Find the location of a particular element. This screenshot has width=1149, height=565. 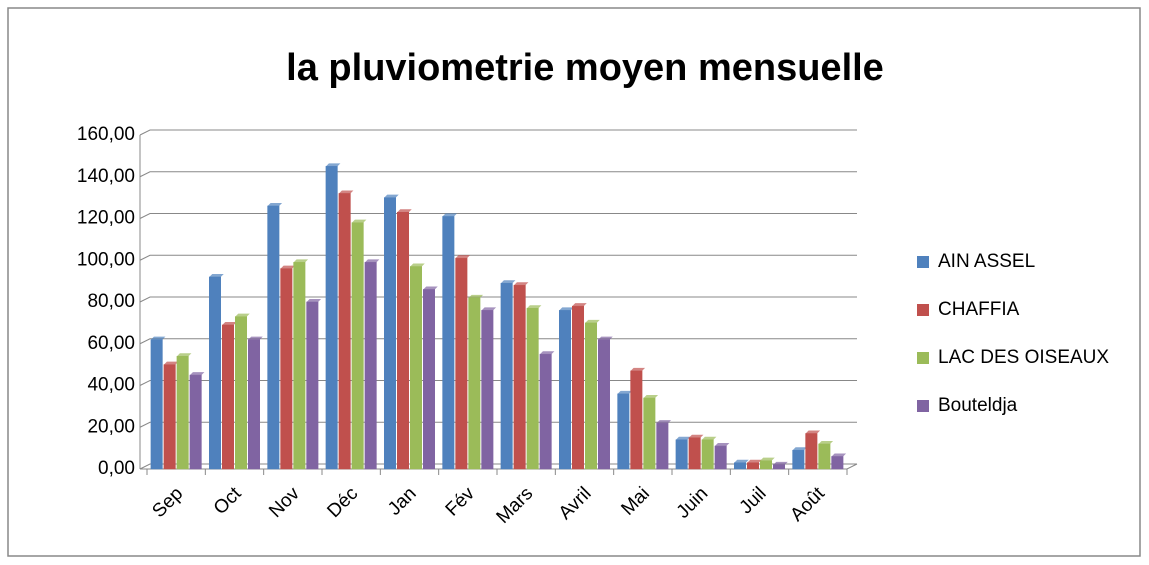

y-tick-label: 0,00 is located at coordinates (116, 468).